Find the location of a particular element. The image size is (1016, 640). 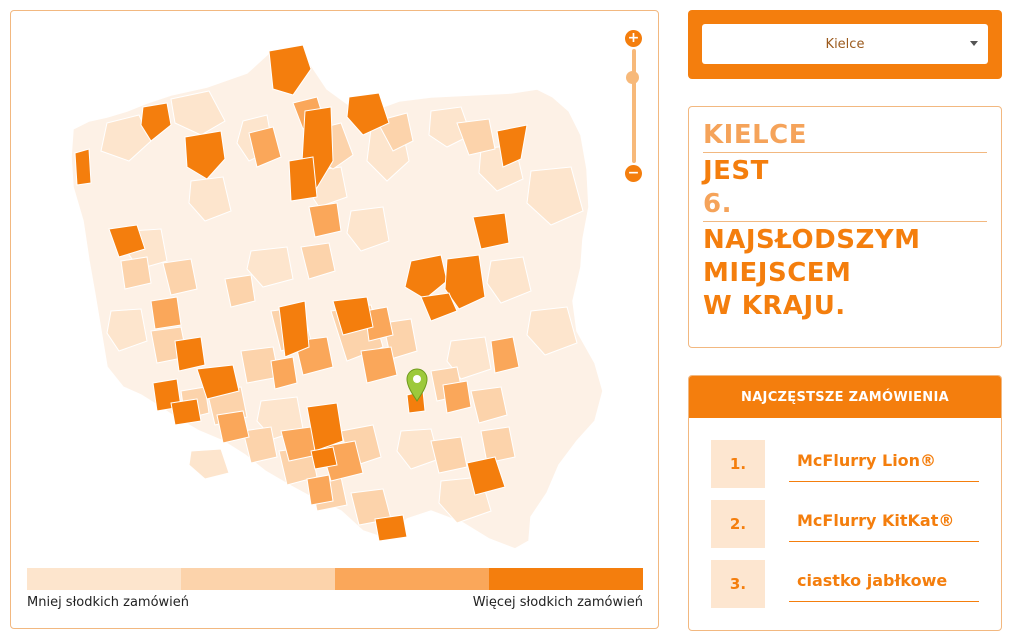

map-pin-icon is located at coordinates (417, 385).